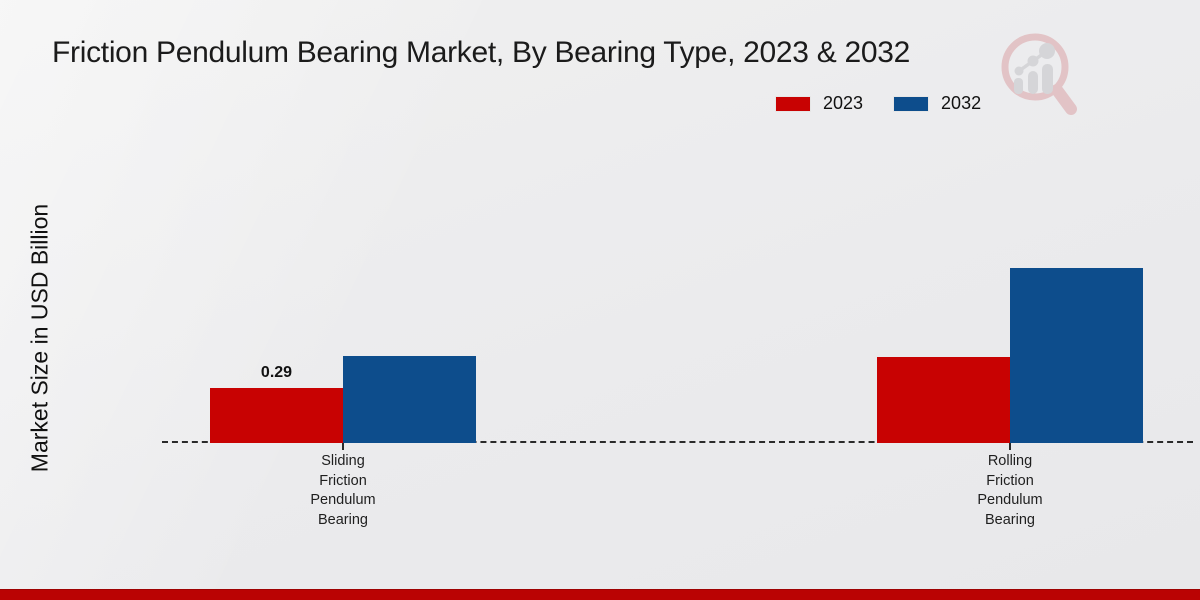 The width and height of the screenshot is (1200, 600). What do you see at coordinates (677, 442) in the screenshot?
I see `x-axis-baseline` at bounding box center [677, 442].